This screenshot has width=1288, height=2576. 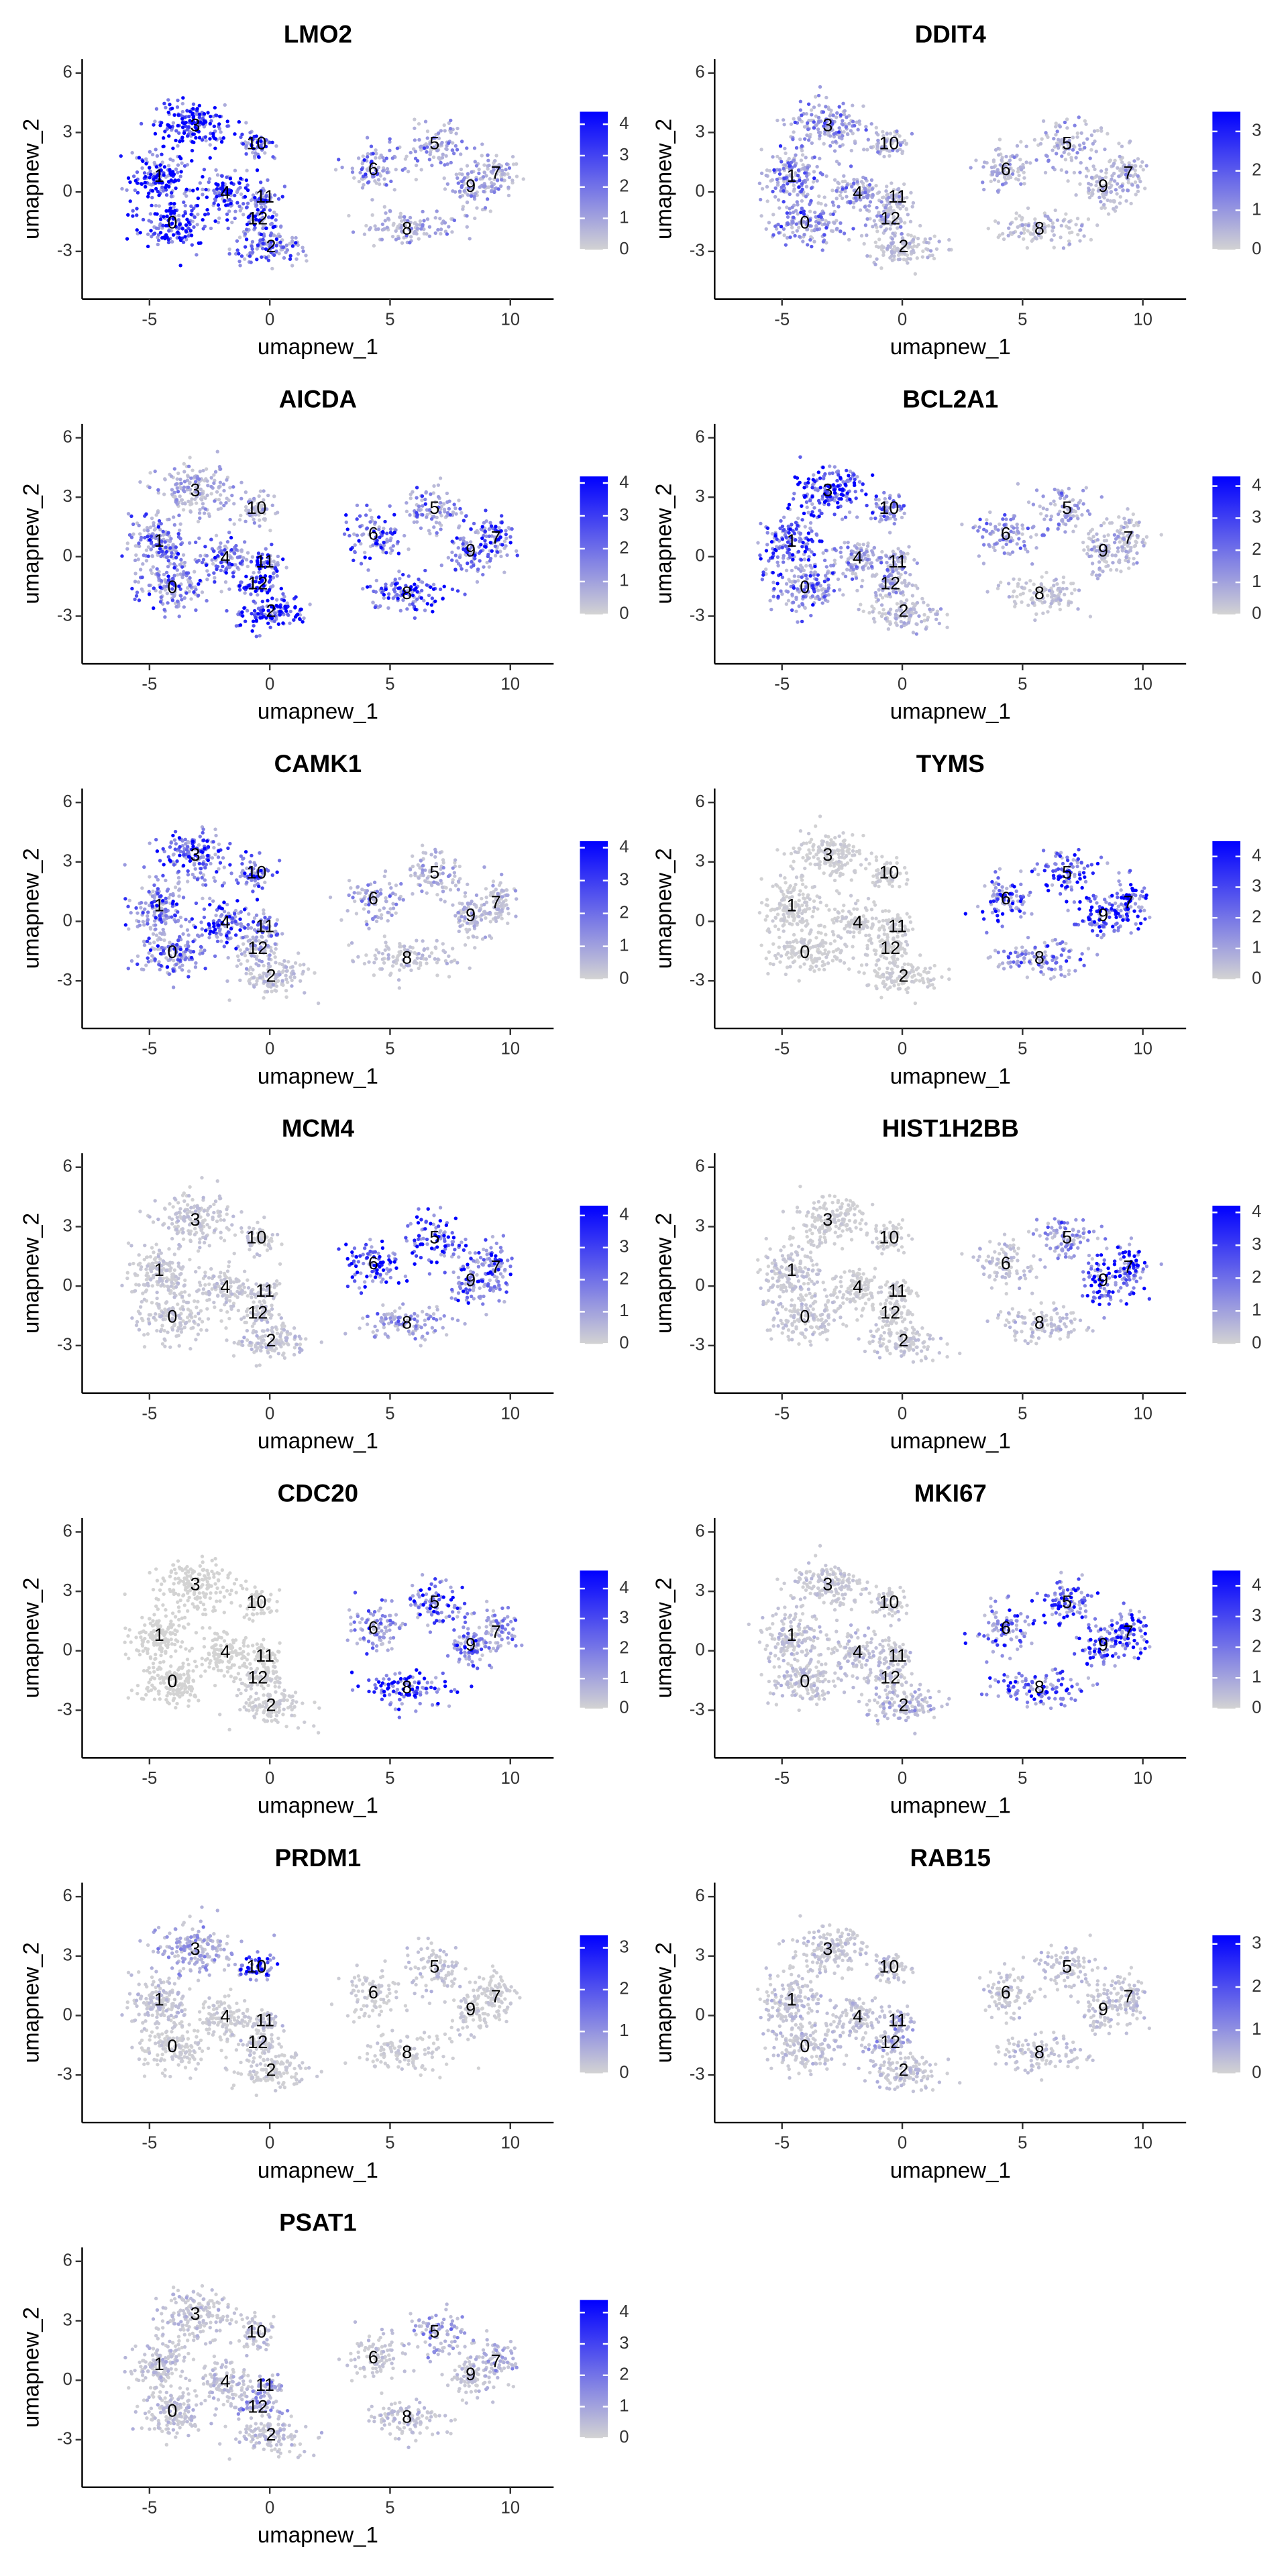 What do you see at coordinates (256, 143) in the screenshot?
I see `cluster-label: 10` at bounding box center [256, 143].